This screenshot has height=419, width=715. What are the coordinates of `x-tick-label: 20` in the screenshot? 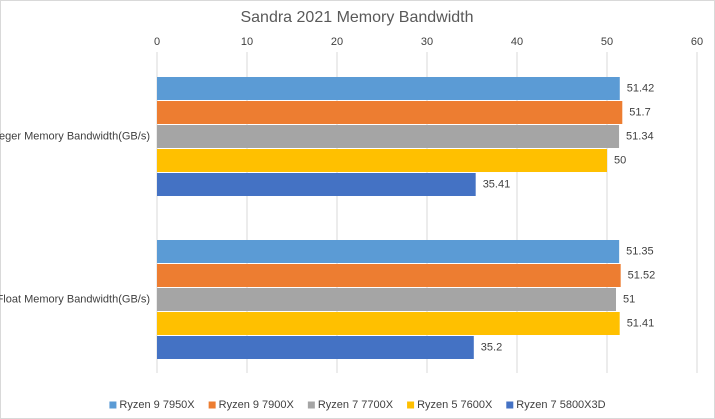 It's located at (337, 42).